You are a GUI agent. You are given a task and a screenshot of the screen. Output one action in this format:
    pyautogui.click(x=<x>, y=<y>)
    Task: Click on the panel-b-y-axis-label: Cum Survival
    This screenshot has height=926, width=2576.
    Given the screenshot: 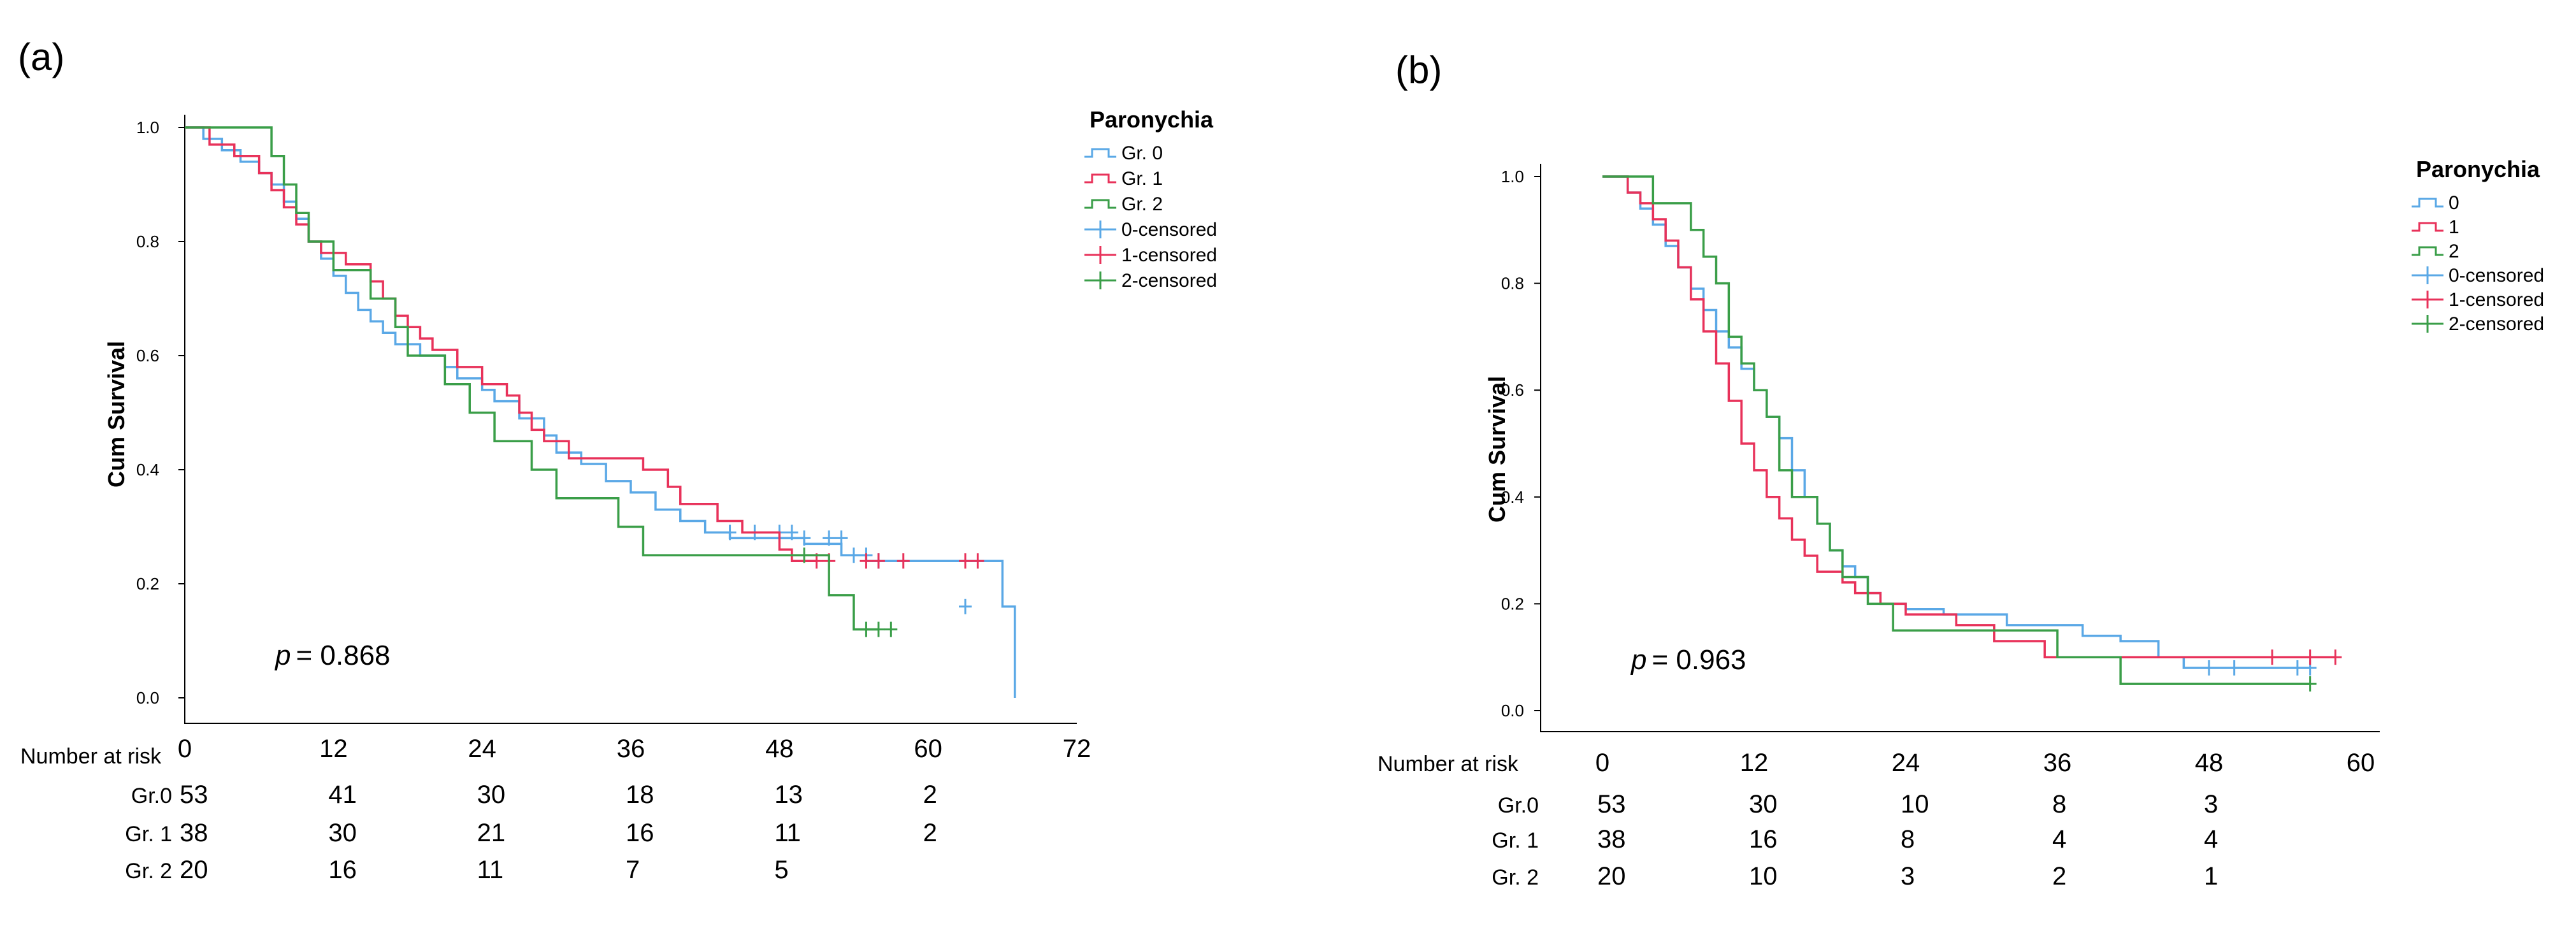 What is the action you would take?
    pyautogui.click(x=1497, y=449)
    